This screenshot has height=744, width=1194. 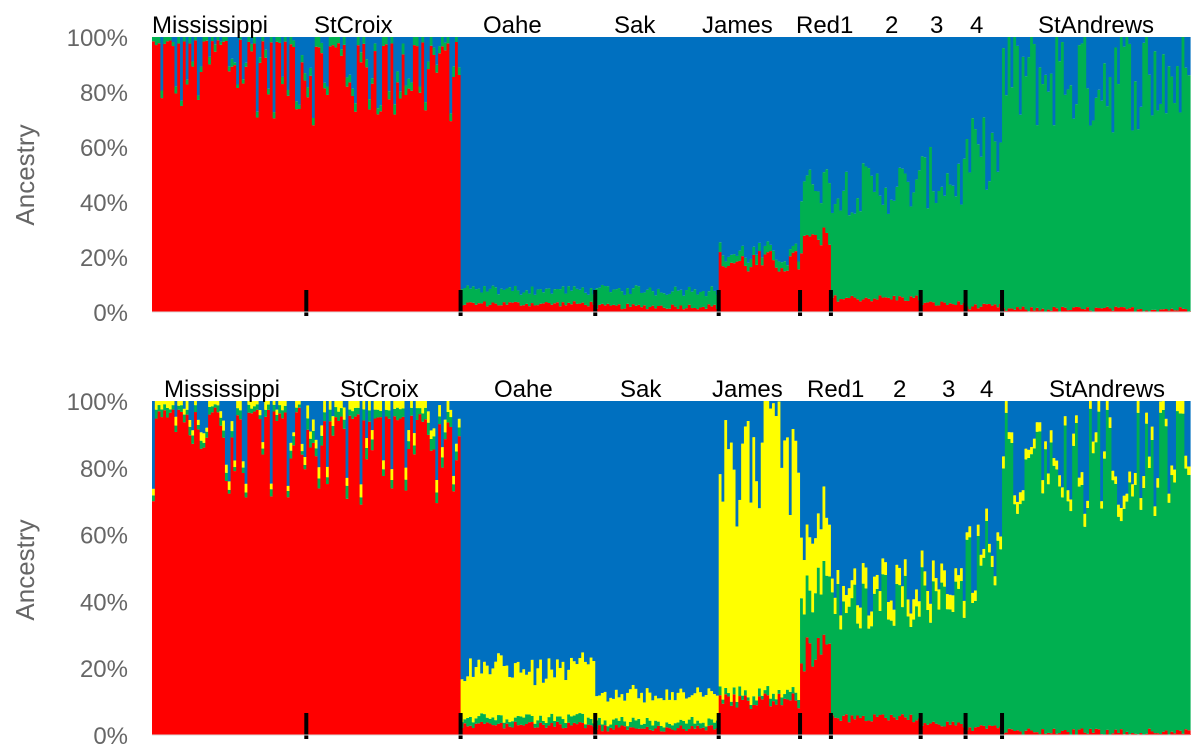 What do you see at coordinates (1096, 174) in the screenshot?
I see `population-standrews-bars` at bounding box center [1096, 174].